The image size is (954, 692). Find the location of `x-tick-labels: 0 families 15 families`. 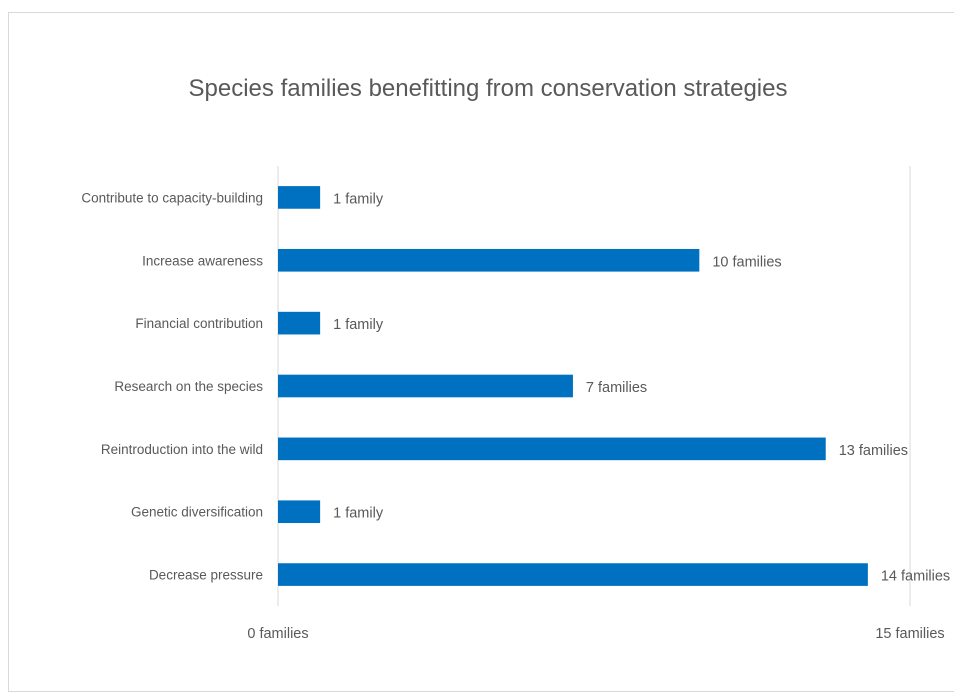

x-tick-labels: 0 families 15 families is located at coordinates (595, 634).